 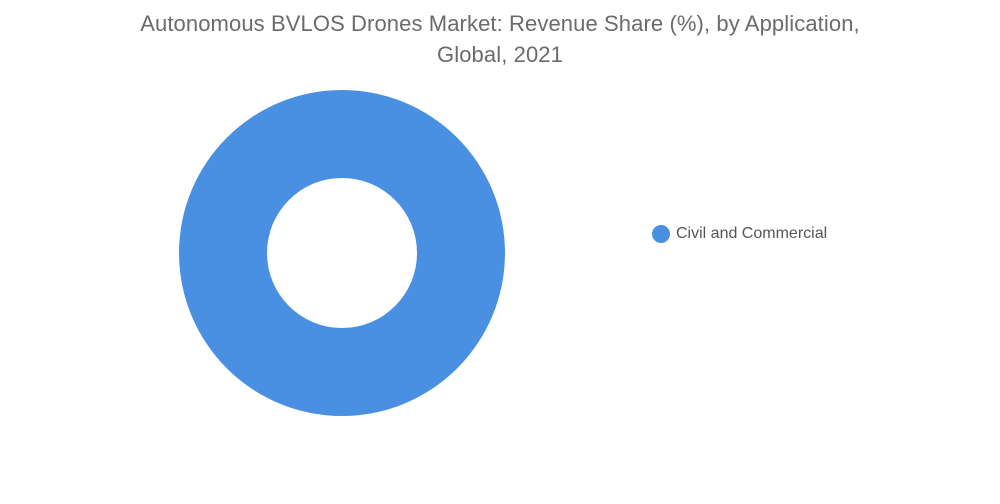 What do you see at coordinates (661, 234) in the screenshot?
I see `legend-swatch-civil-and-commercial` at bounding box center [661, 234].